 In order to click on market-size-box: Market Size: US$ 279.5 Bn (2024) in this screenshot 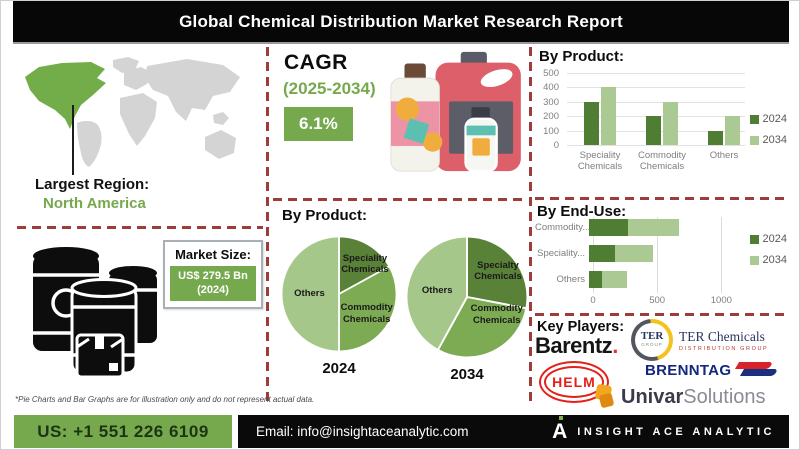, I will do `click(213, 274)`.